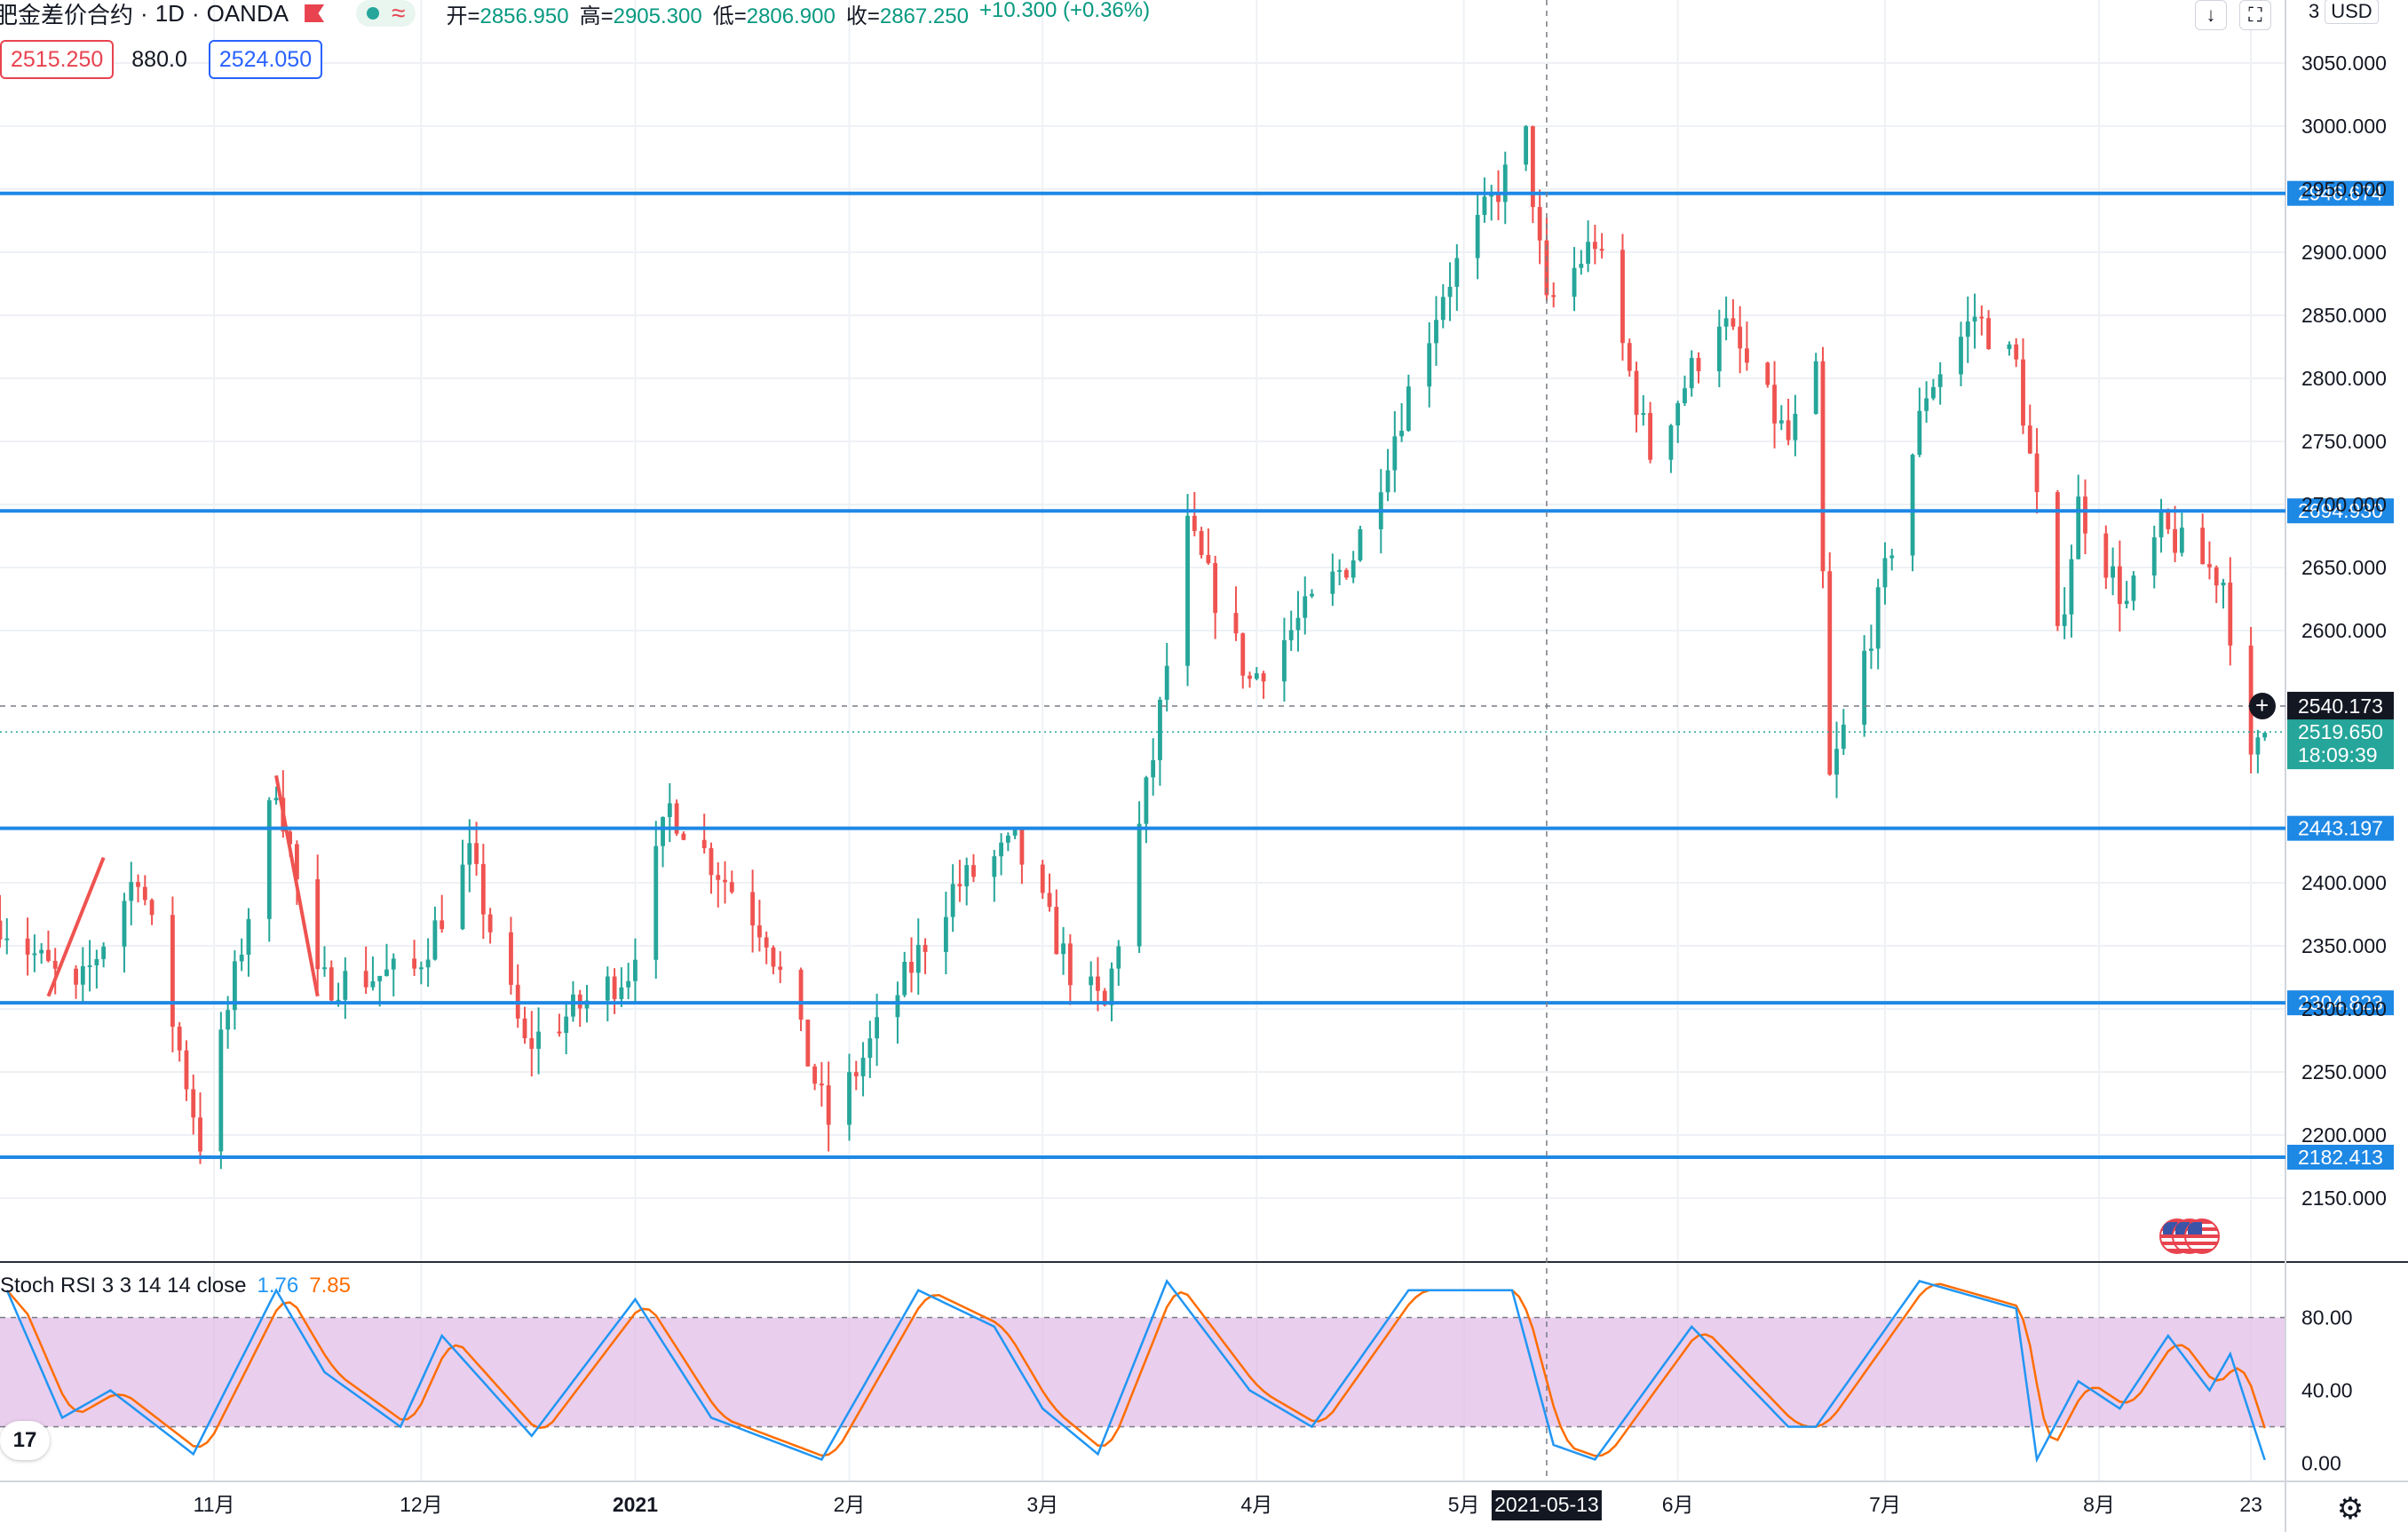 This screenshot has height=1532, width=2408. I want to click on economic-events-icon, so click(2193, 1236).